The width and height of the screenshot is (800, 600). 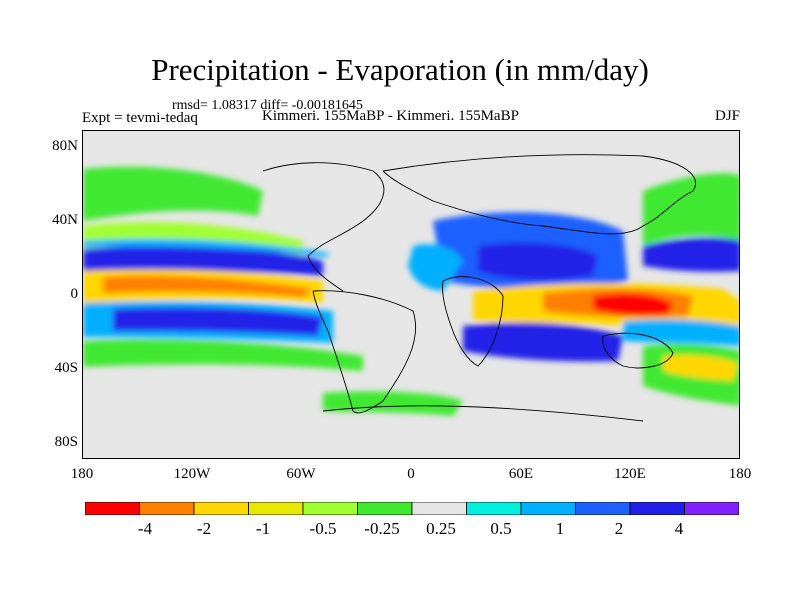 What do you see at coordinates (411, 474) in the screenshot?
I see `lon-tick-label: 0` at bounding box center [411, 474].